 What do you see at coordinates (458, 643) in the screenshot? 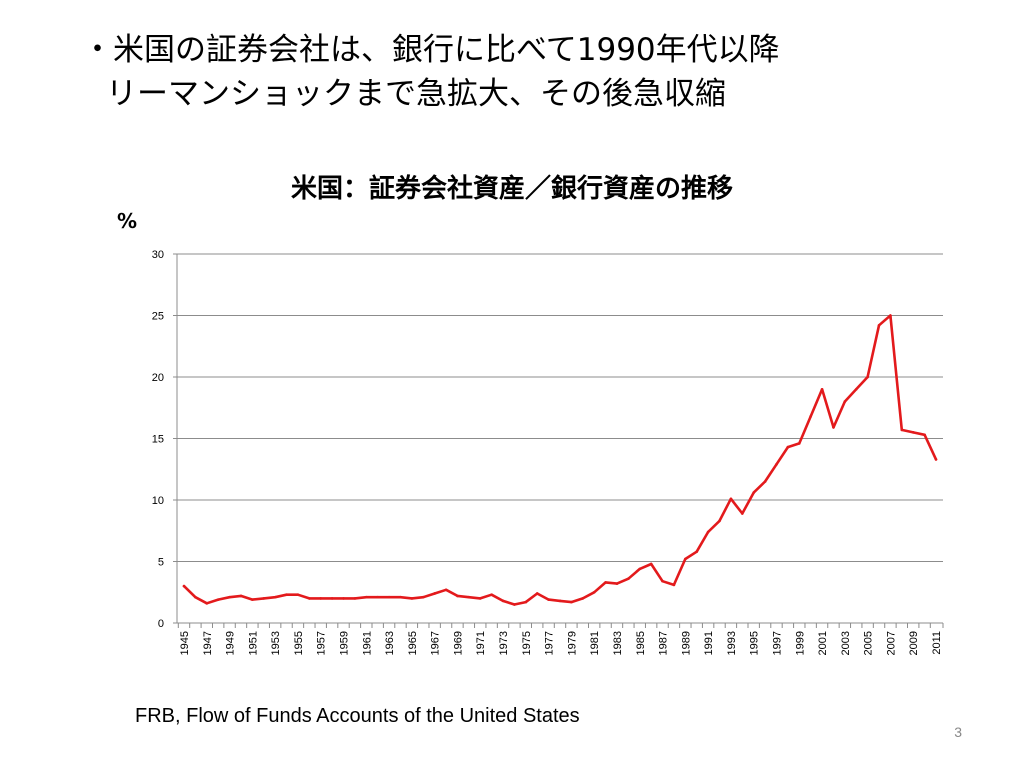
I see `x-tick-label: 1969` at bounding box center [458, 643].